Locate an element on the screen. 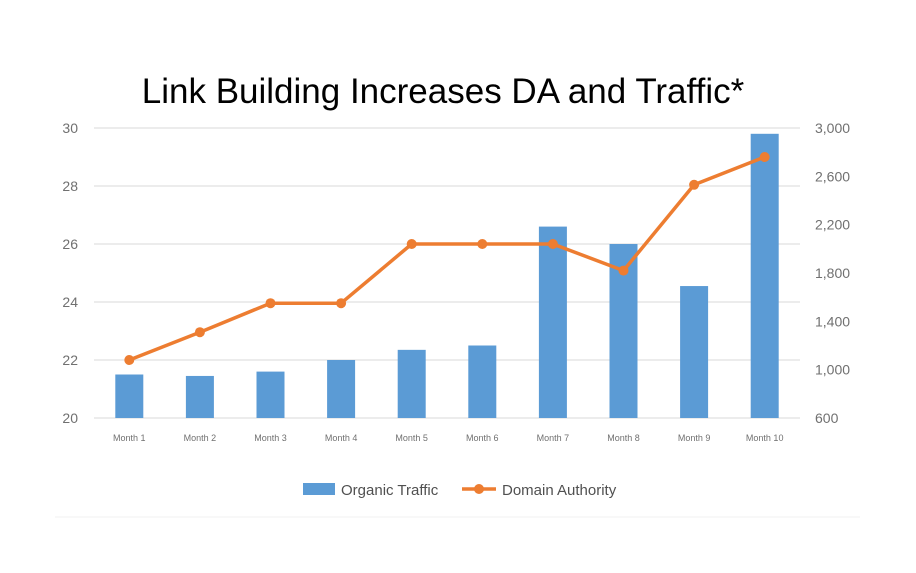  right-tick-label: 1,400 is located at coordinates (832, 321).